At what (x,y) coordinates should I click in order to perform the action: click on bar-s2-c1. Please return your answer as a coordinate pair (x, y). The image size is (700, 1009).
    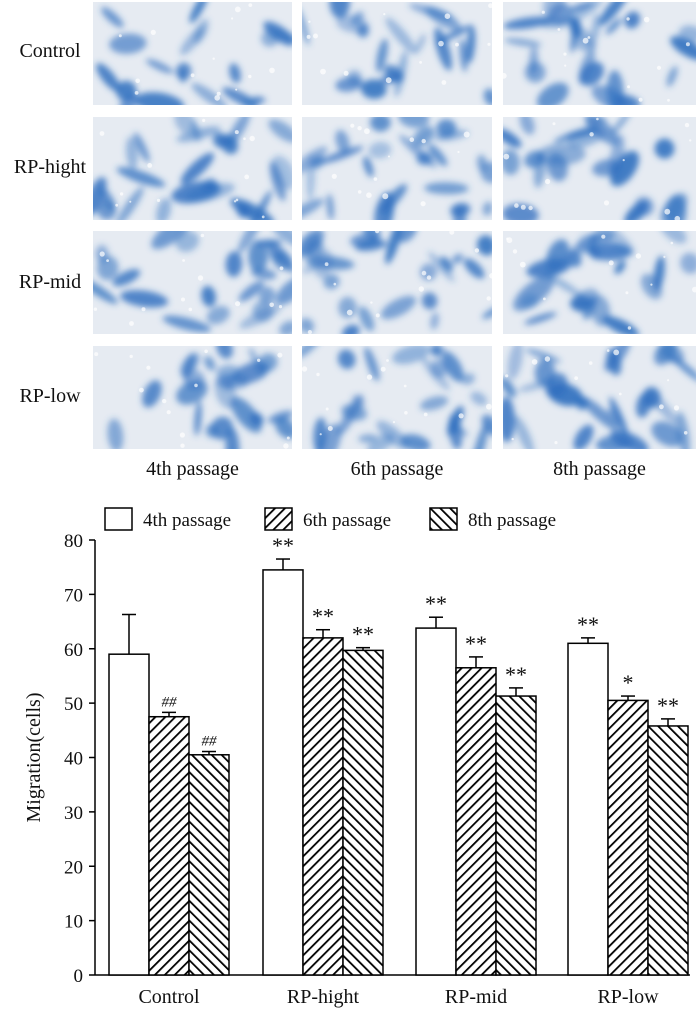
    Looking at the image, I should click on (363, 812).